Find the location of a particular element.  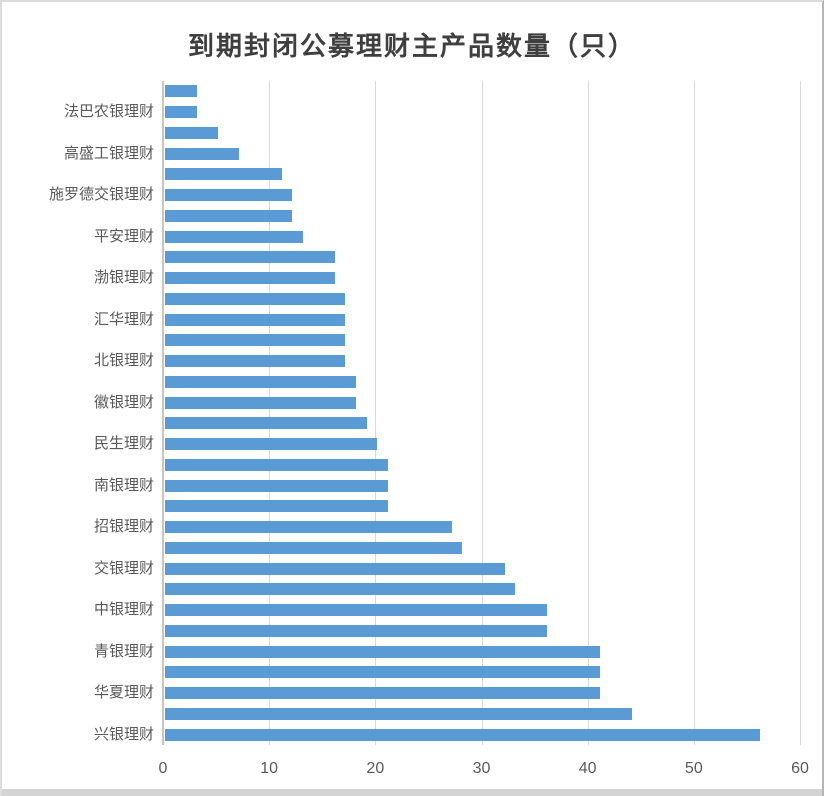

category-label: 北银理财 is located at coordinates (123, 361).